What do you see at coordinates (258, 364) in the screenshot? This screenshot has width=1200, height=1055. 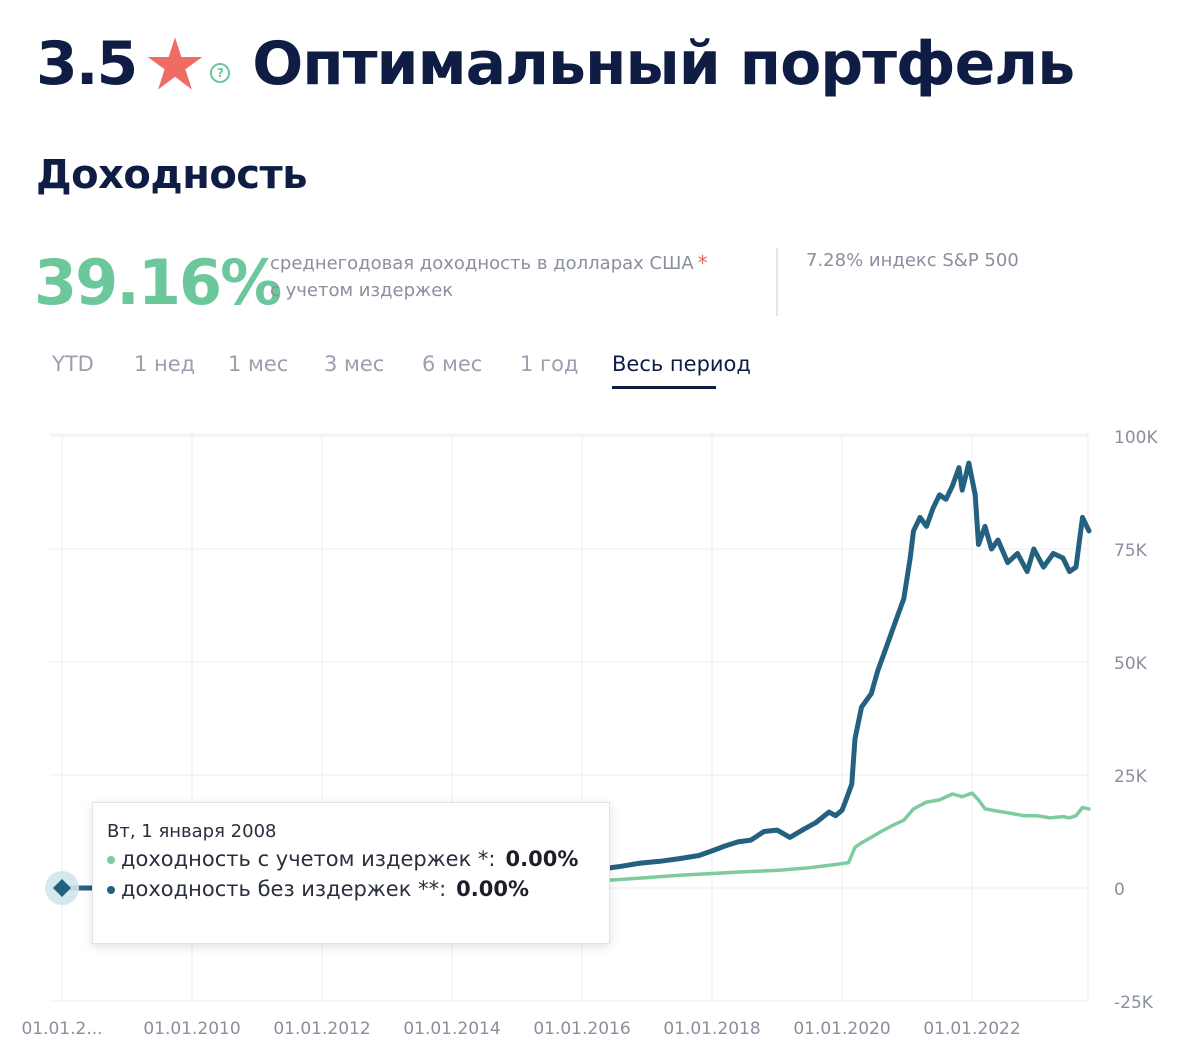 I see `tab-1-month: 1 мес` at bounding box center [258, 364].